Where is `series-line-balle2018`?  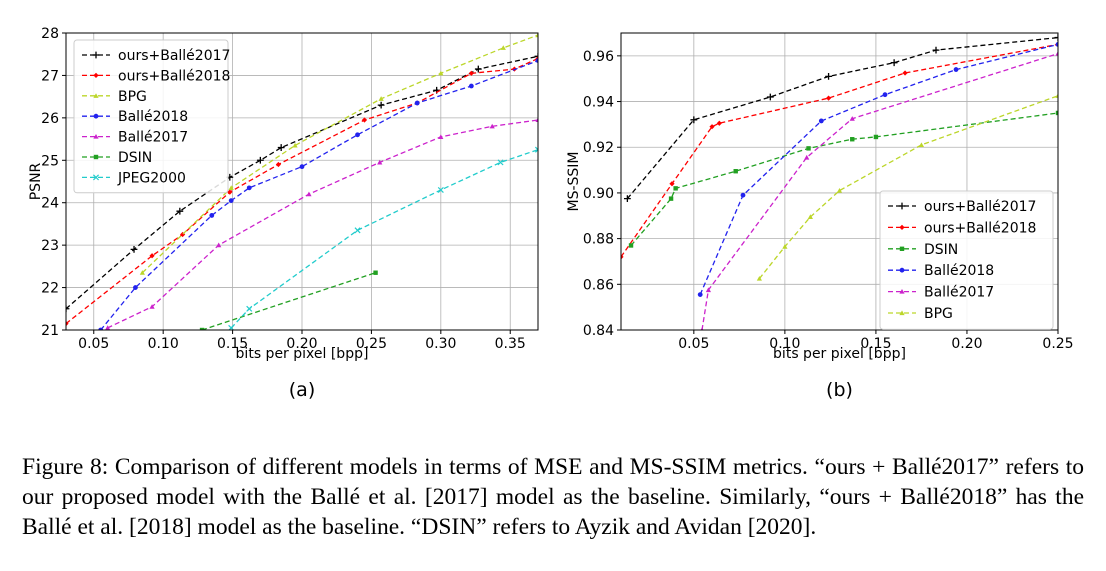
series-line-balle2018 is located at coordinates (878, 169).